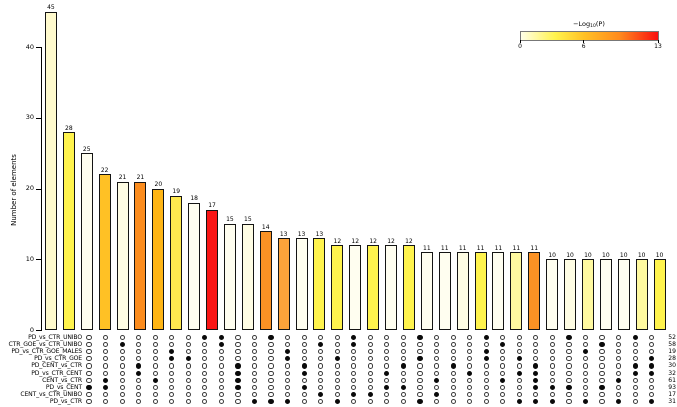 The image size is (677, 407). I want to click on set-total-count: 52, so click(672, 337).